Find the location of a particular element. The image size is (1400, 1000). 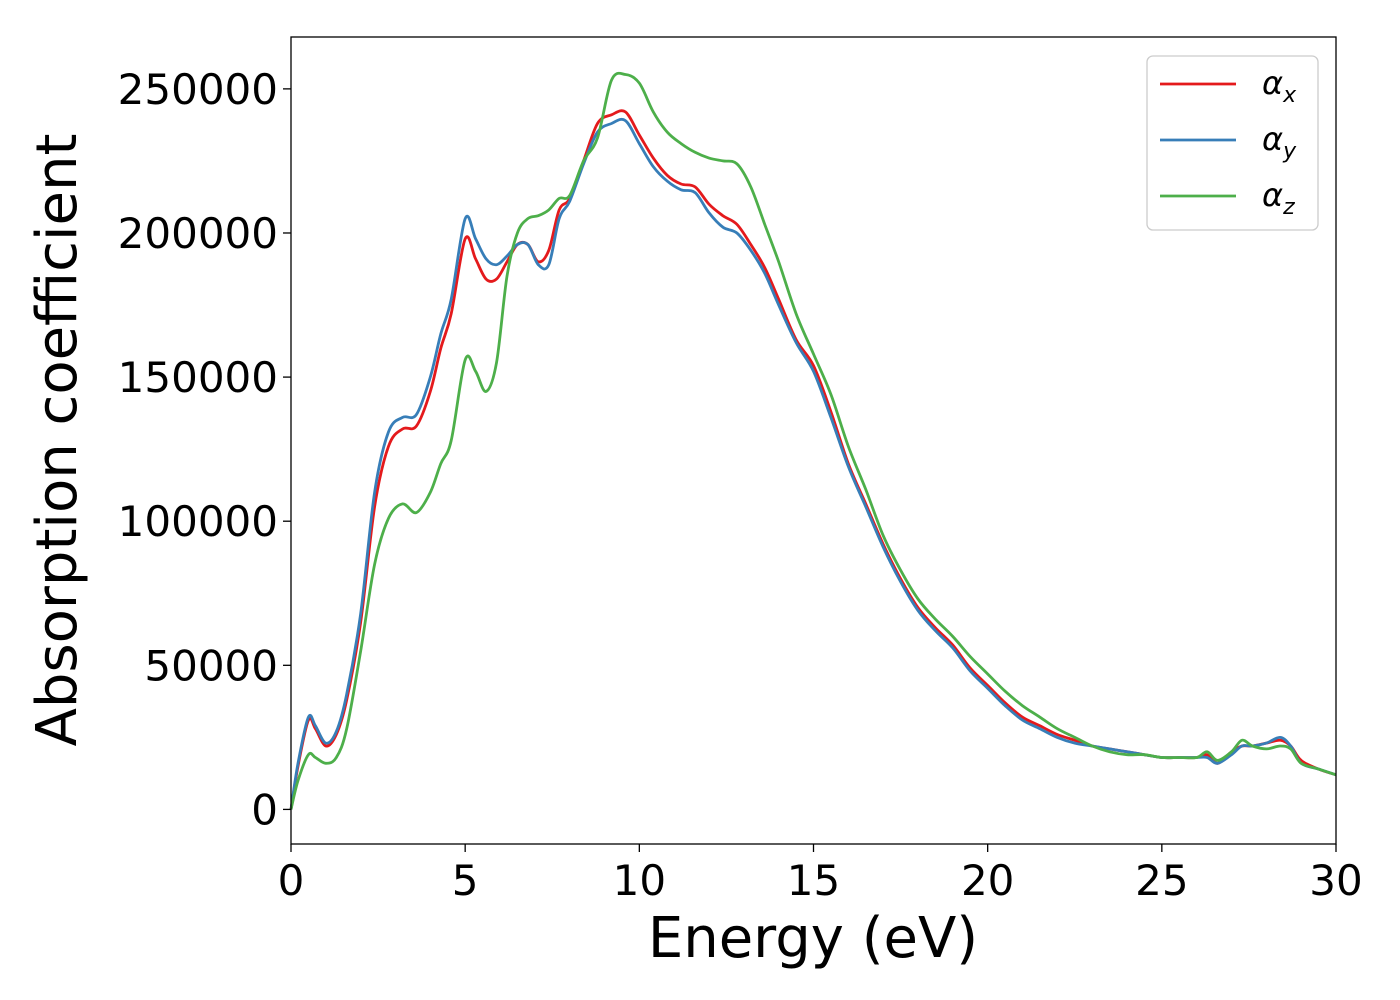

legend-label-x: αx is located at coordinates (1279, 86).